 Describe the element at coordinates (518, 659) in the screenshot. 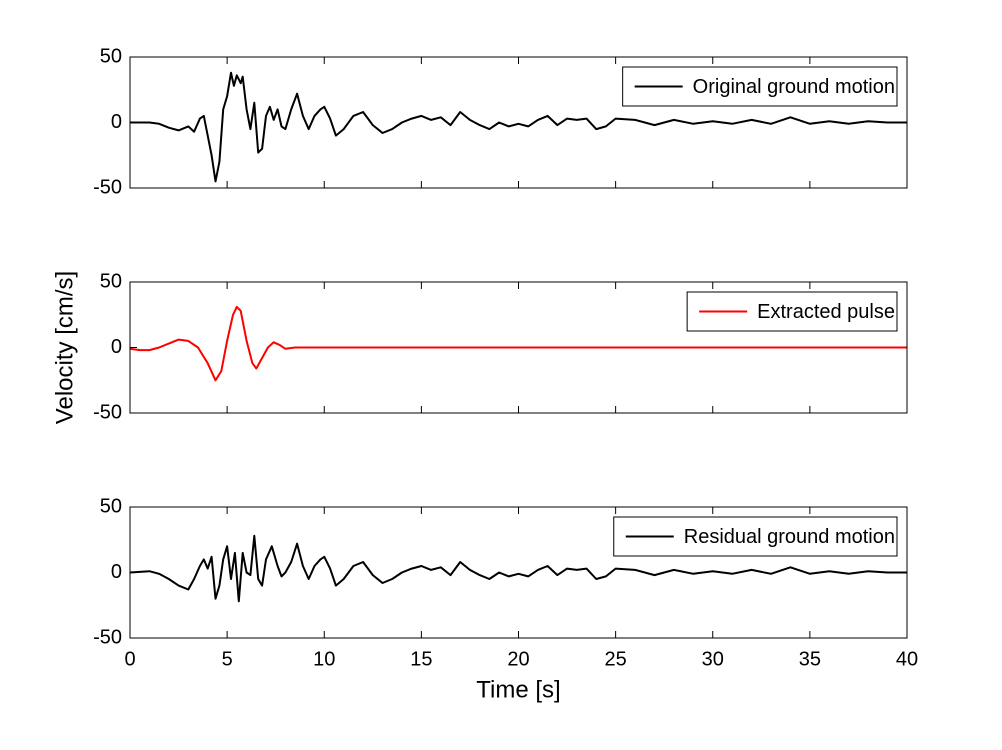

I see `x-tick-label: 20` at that location.